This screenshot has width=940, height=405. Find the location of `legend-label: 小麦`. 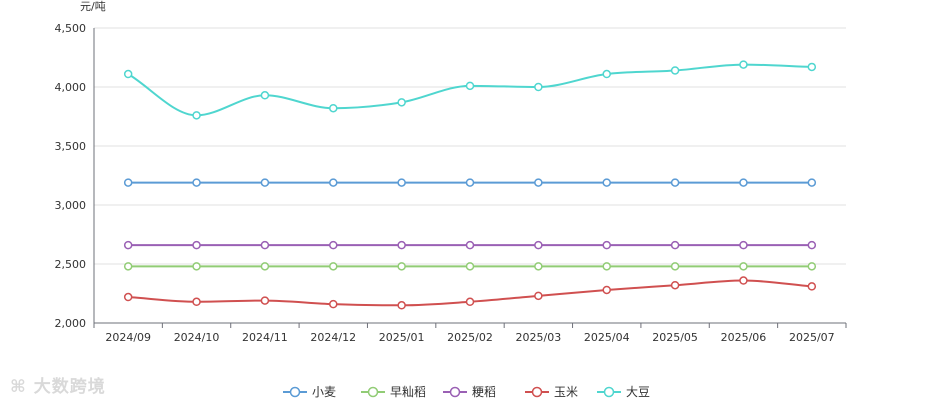

legend-label: 小麦 is located at coordinates (324, 392).